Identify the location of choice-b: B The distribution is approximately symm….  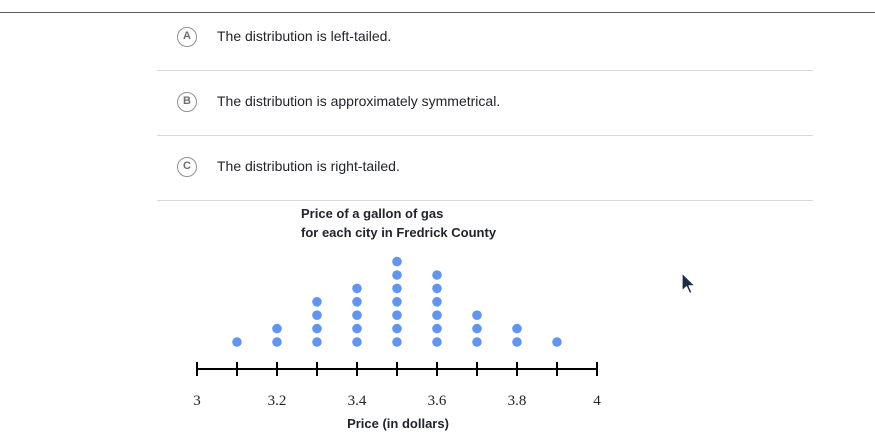
(485, 102).